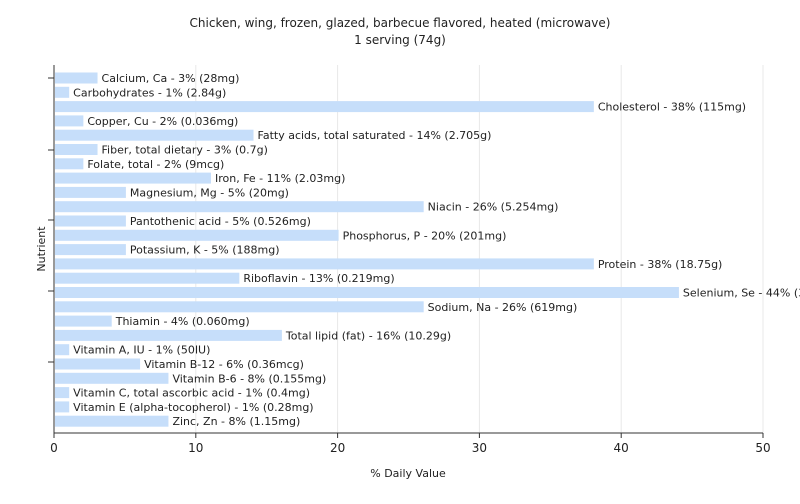  Describe the element at coordinates (621, 448) in the screenshot. I see `x-tick-label: 40` at that location.